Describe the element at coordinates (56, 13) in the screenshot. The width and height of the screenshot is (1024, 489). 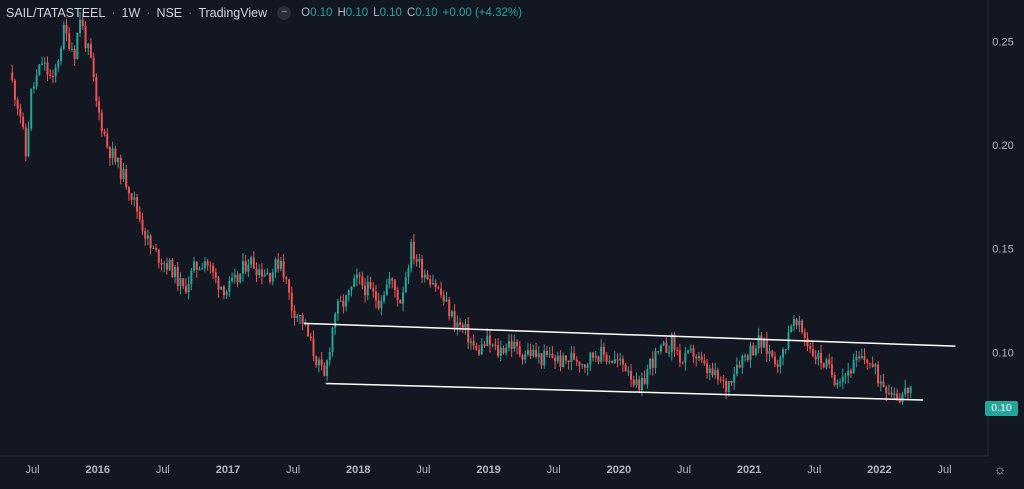
I see `symbol-name: SAIL/TATASTEEL` at that location.